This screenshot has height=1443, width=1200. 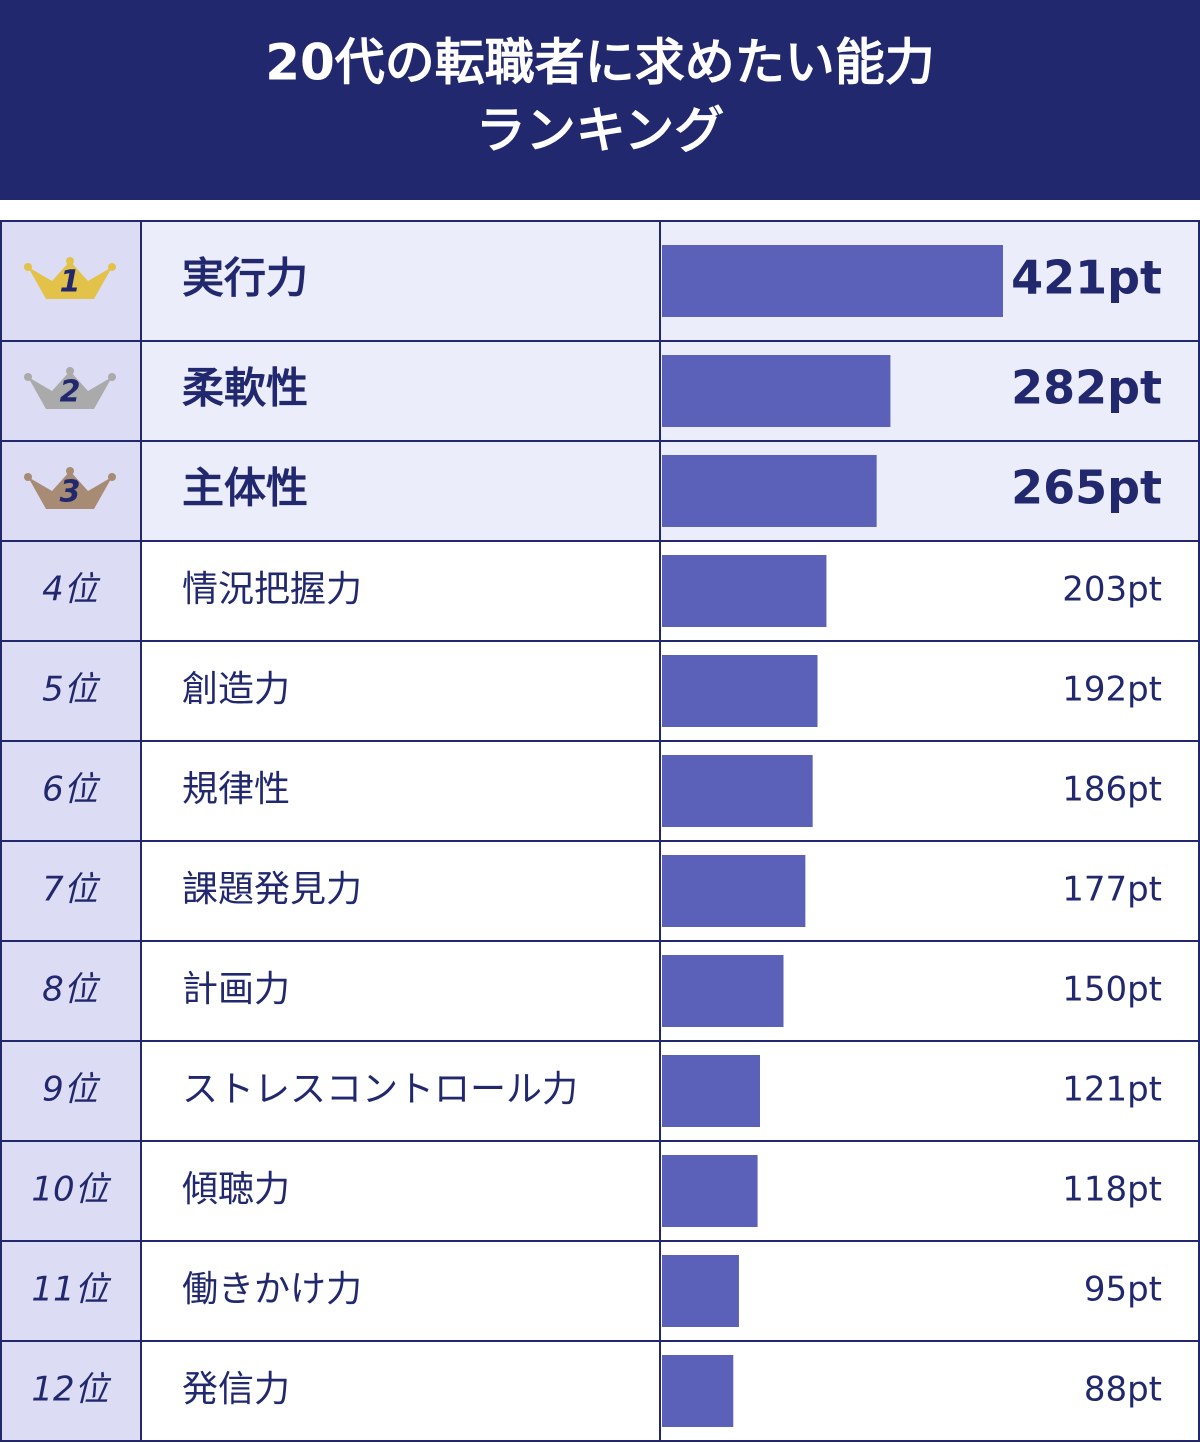 I want to click on ability-name: 主体性, so click(x=245, y=488).